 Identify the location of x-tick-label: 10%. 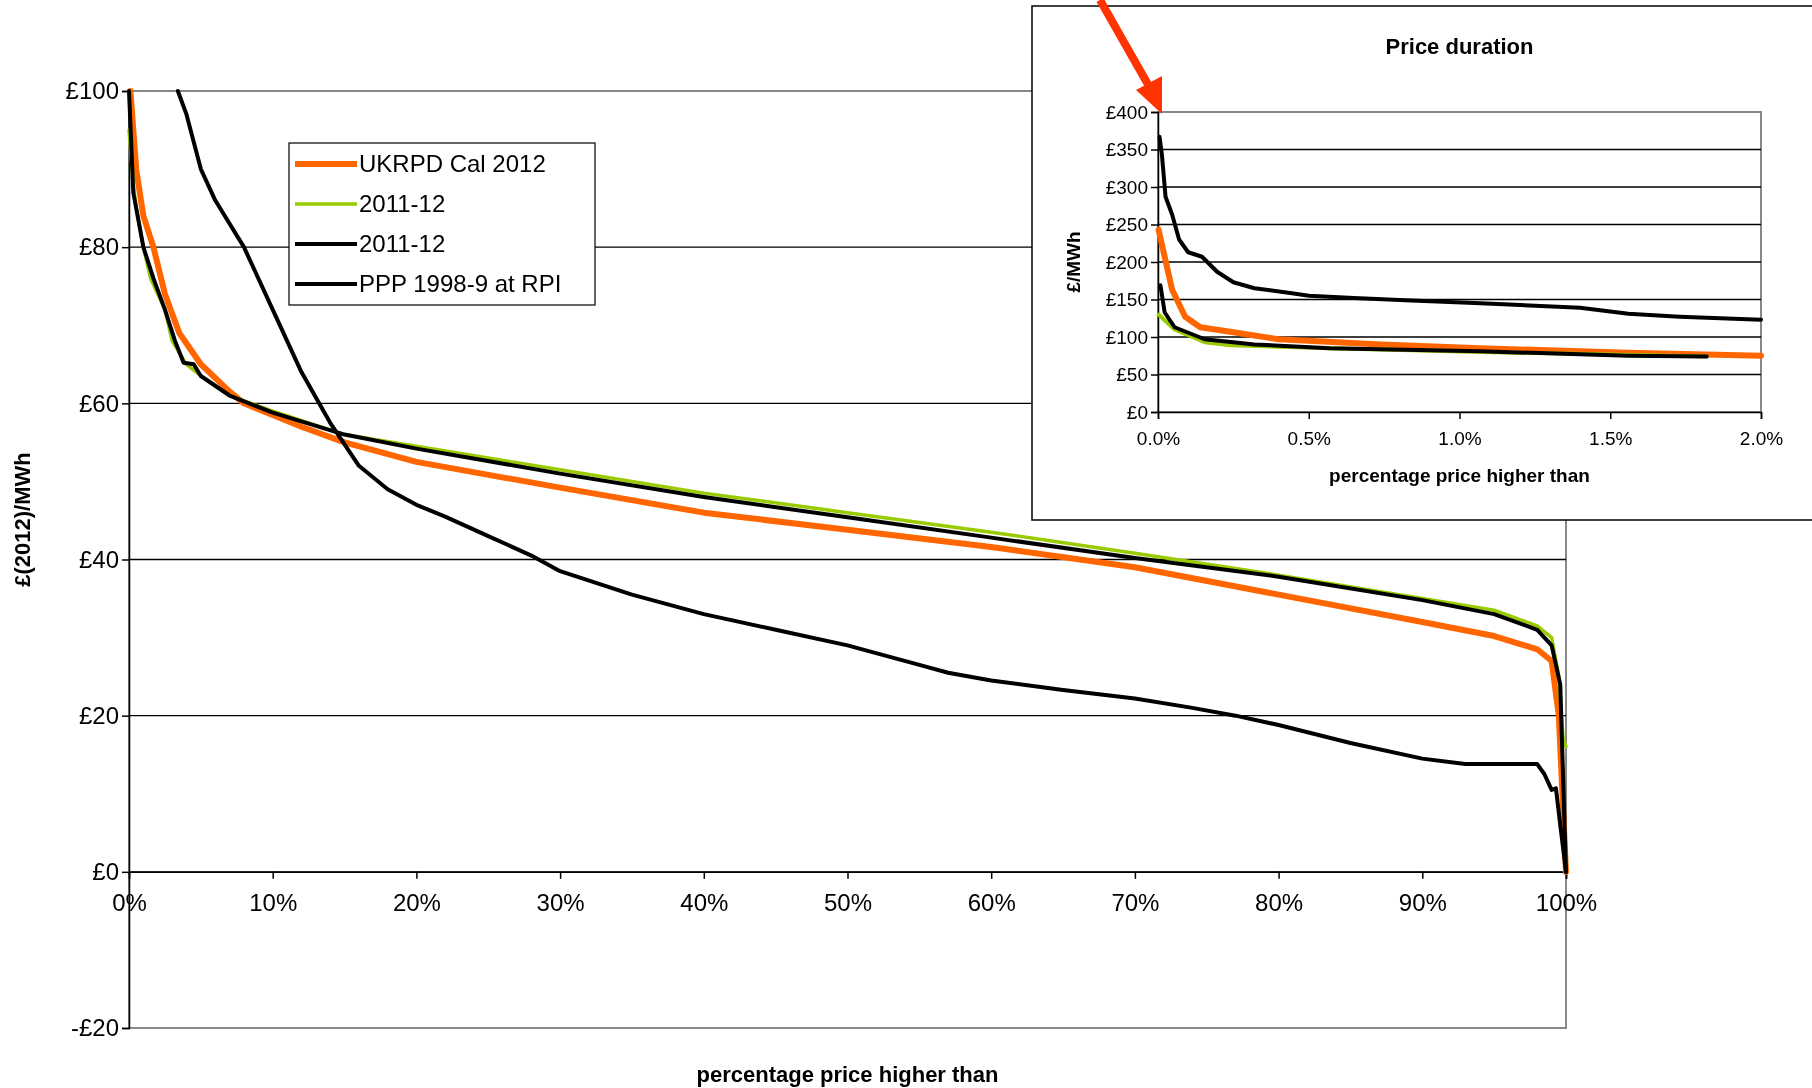
(273, 902).